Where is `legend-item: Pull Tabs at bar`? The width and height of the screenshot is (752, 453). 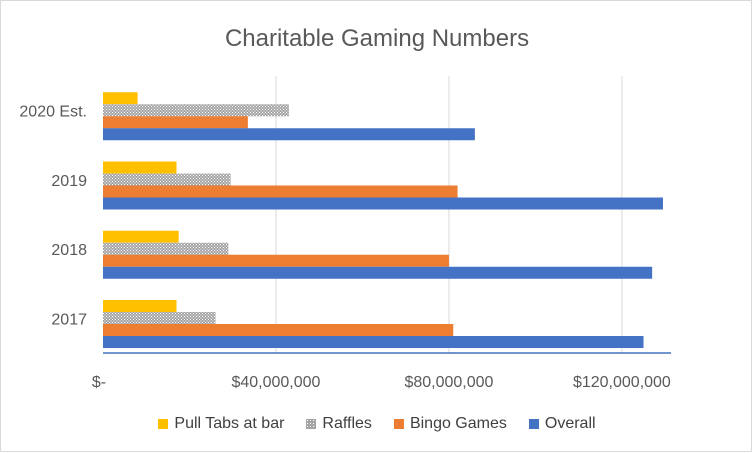 legend-item: Pull Tabs at bar is located at coordinates (221, 424).